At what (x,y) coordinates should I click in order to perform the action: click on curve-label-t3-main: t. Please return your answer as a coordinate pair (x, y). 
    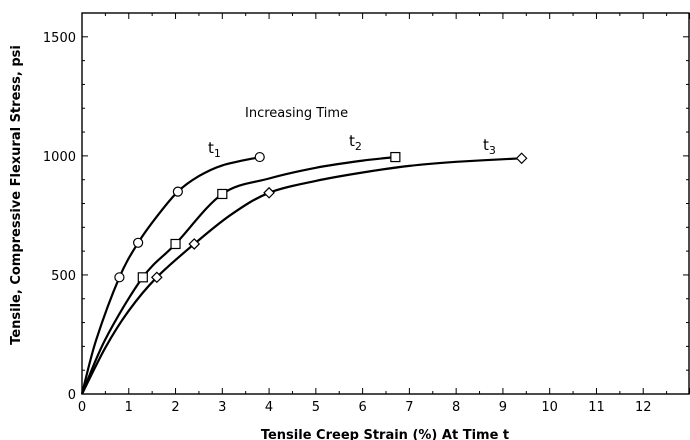
    Looking at the image, I should click on (486, 145).